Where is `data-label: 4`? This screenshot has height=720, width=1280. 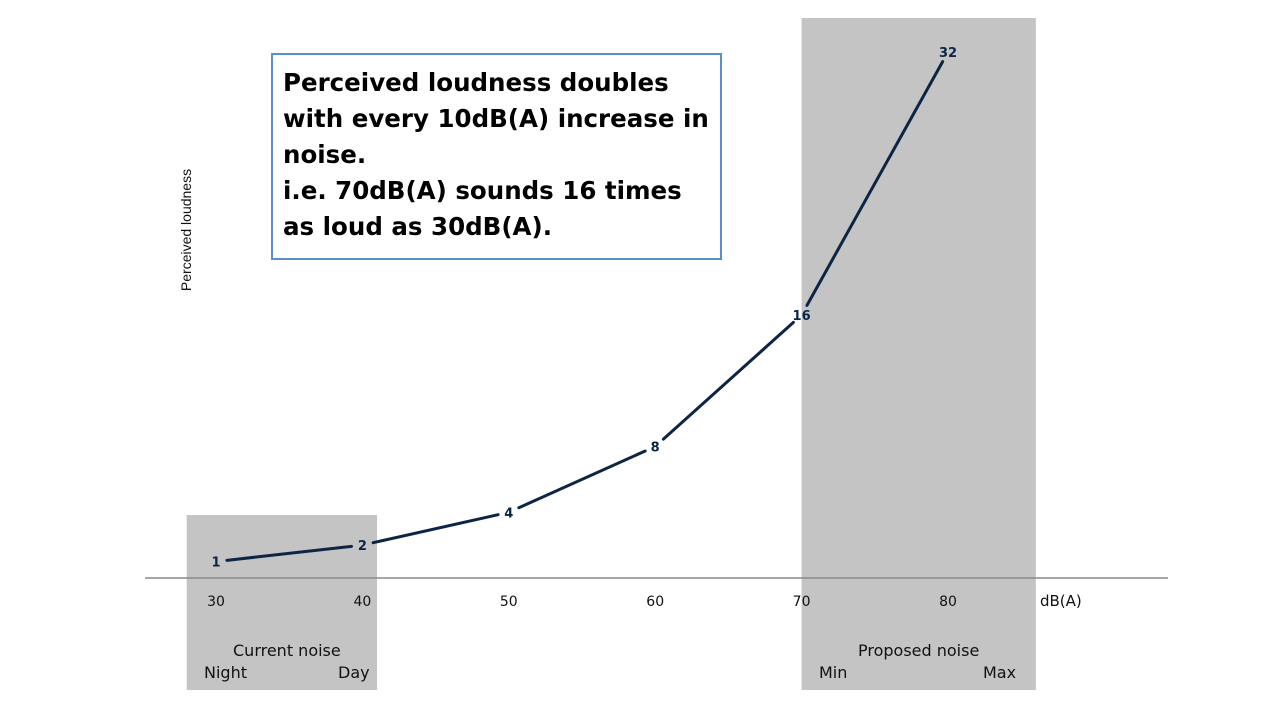 data-label: 4 is located at coordinates (508, 513).